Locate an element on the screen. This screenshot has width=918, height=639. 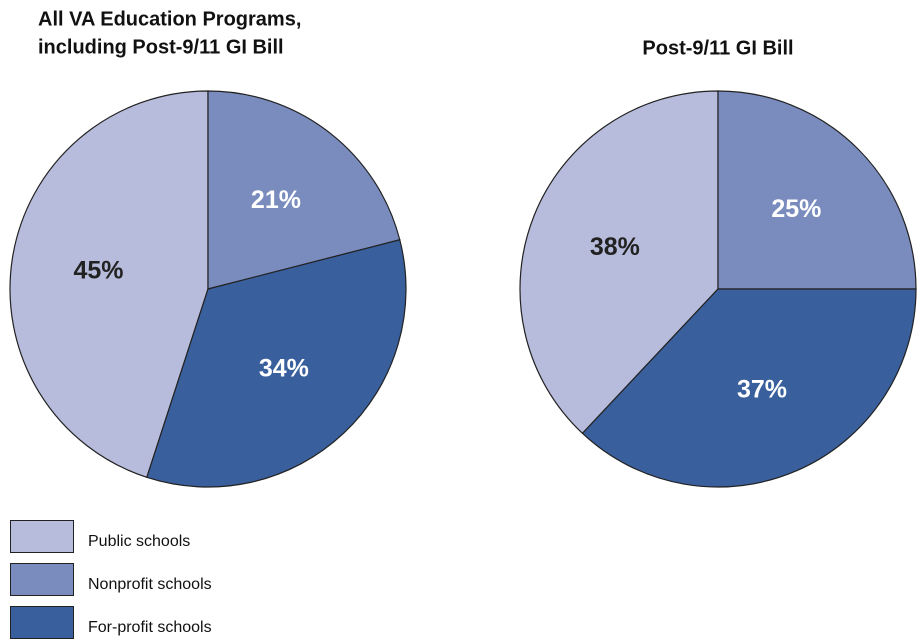
slice-label: 34% is located at coordinates (284, 368).